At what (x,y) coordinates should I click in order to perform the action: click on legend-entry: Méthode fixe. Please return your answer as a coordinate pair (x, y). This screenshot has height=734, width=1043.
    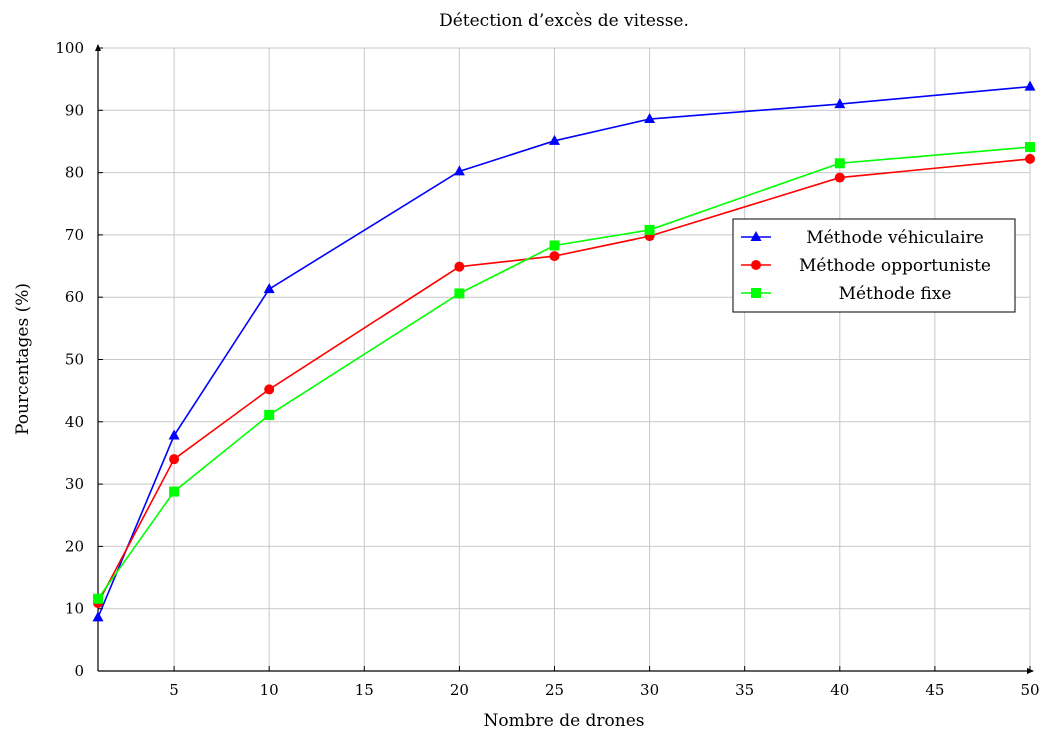
    Looking at the image, I should click on (846, 294).